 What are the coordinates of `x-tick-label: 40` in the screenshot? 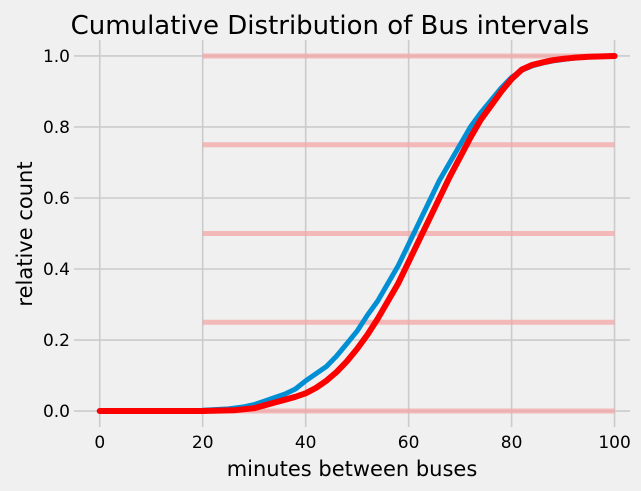 It's located at (306, 443).